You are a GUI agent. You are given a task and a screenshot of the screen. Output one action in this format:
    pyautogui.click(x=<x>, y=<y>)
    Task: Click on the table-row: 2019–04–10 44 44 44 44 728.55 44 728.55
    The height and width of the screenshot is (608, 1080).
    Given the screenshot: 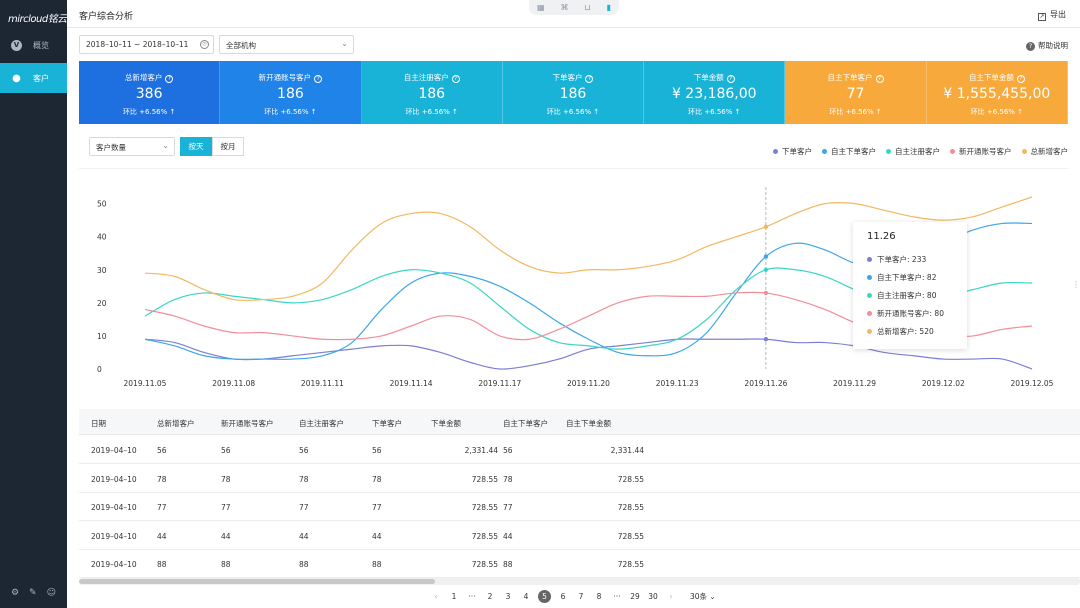 What is the action you would take?
    pyautogui.click(x=579, y=536)
    